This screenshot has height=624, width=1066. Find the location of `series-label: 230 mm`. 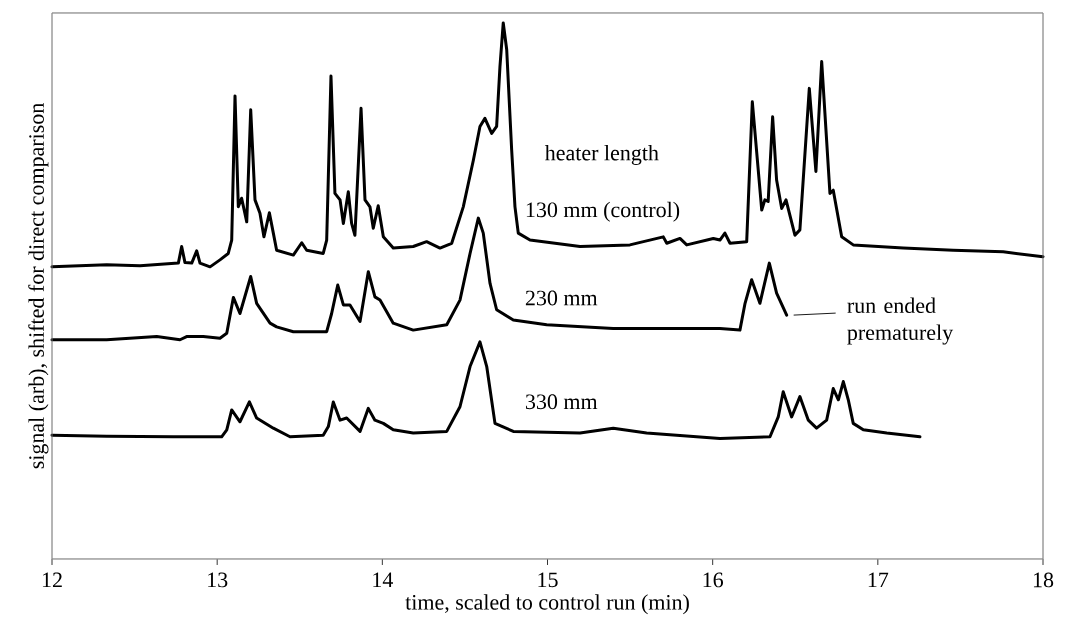

series-label: 230 mm is located at coordinates (561, 298).